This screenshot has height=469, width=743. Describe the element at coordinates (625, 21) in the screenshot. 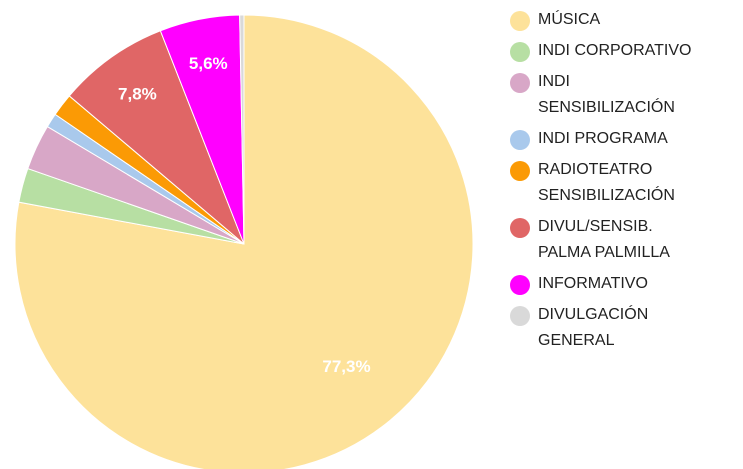

I see `legend-item-0: MÚSICA` at that location.